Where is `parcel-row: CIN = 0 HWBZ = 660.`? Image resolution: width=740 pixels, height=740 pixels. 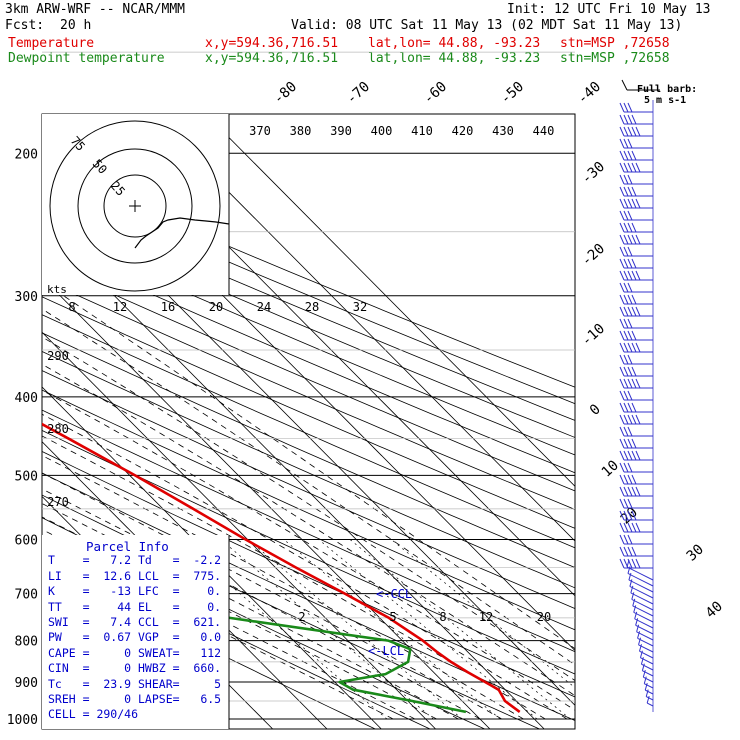
parcel-row: CIN = 0 HWBZ = 660. is located at coordinates (135, 668).